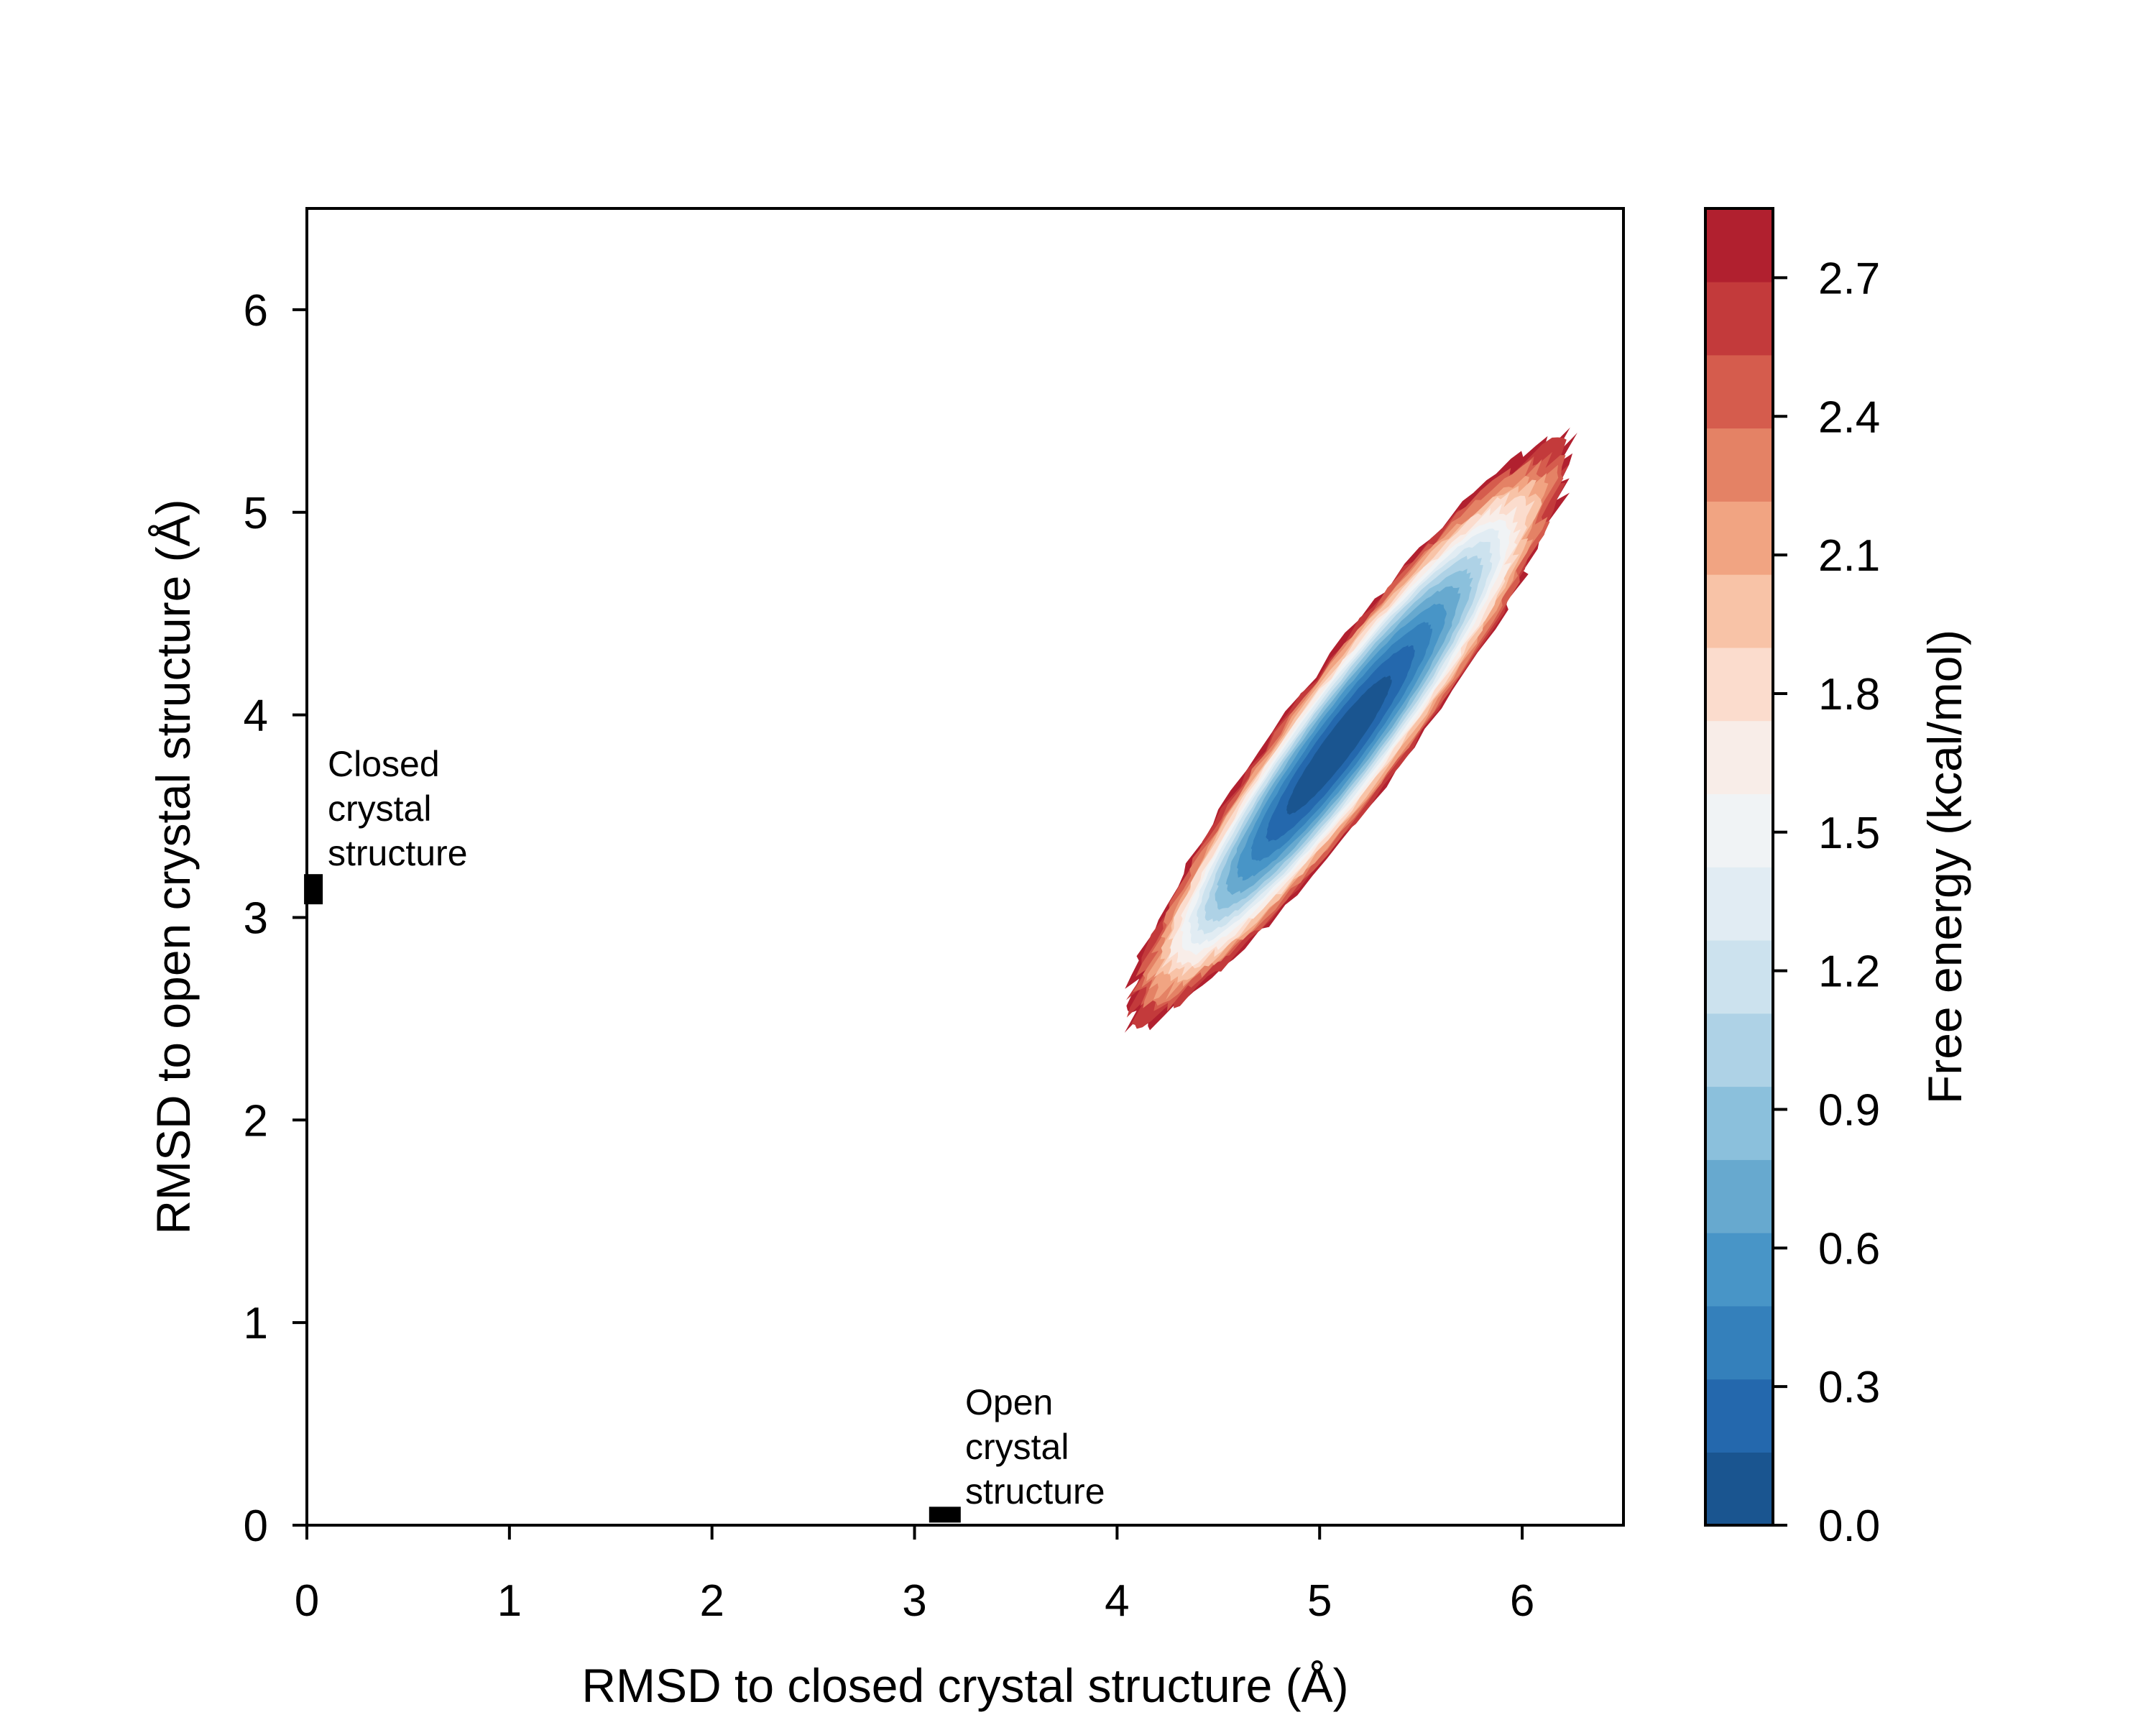 The height and width of the screenshot is (1725, 2156). I want to click on colorbar-tick-label: 2.4, so click(1849, 417).